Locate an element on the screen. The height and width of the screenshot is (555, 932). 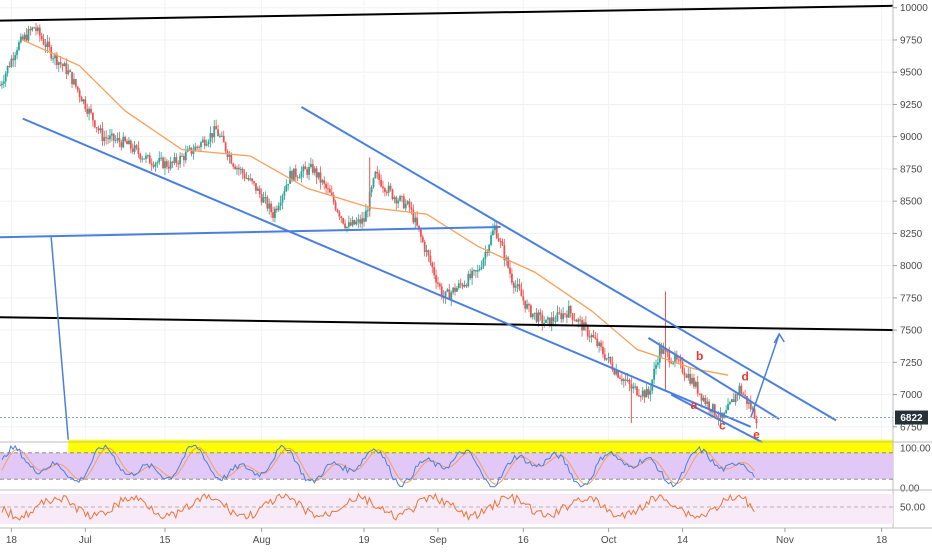
wave-label-b: b is located at coordinates (699, 356).